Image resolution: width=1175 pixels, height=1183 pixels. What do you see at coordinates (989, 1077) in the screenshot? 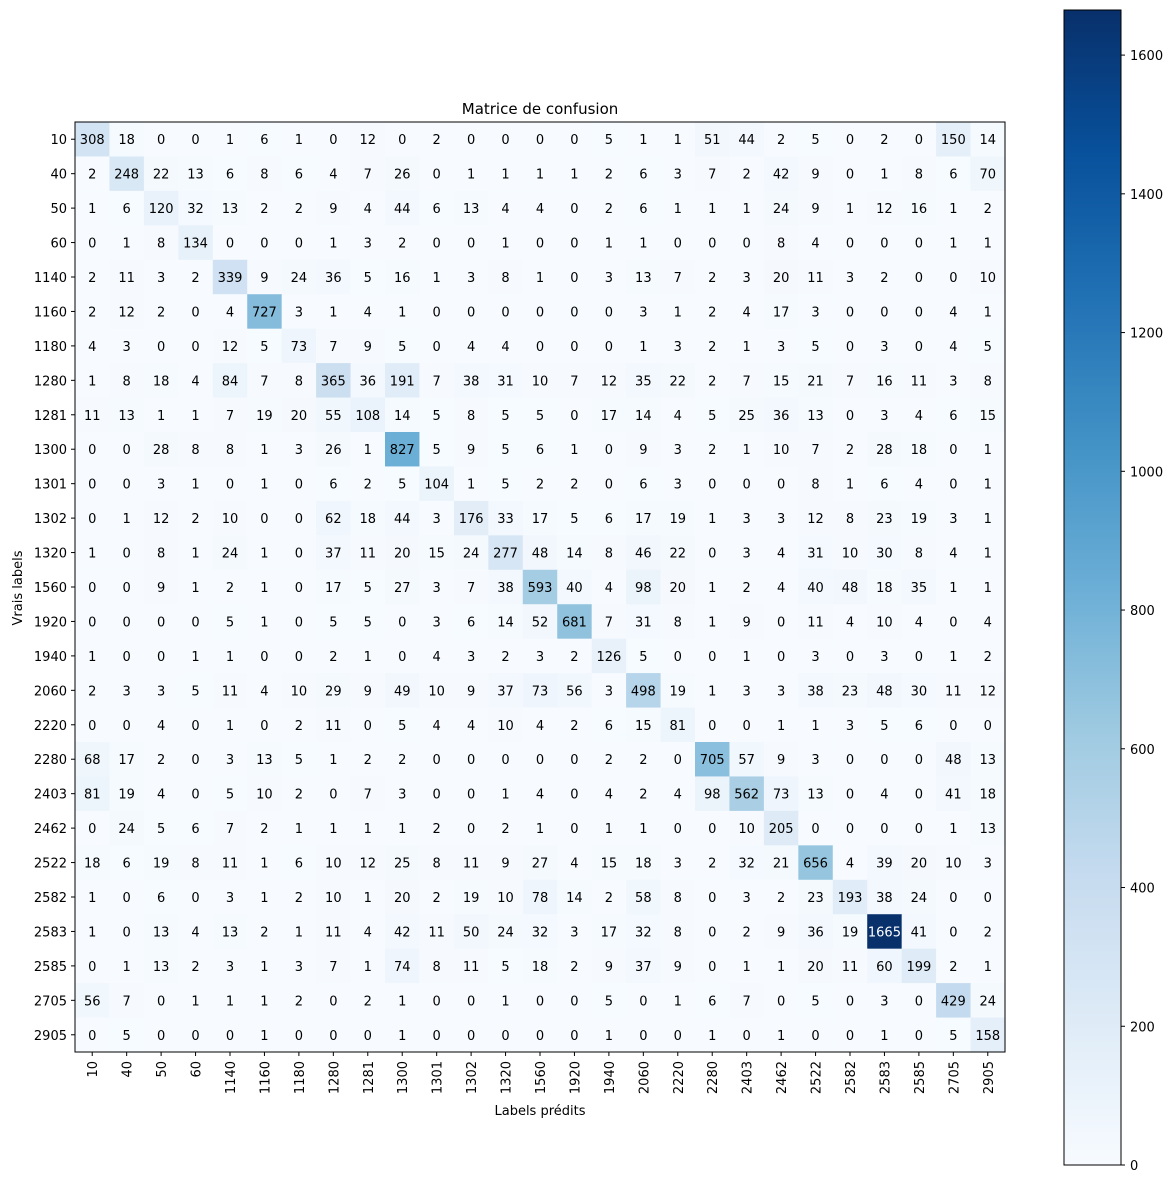
I see `x-tick-label: 2905` at bounding box center [989, 1077].